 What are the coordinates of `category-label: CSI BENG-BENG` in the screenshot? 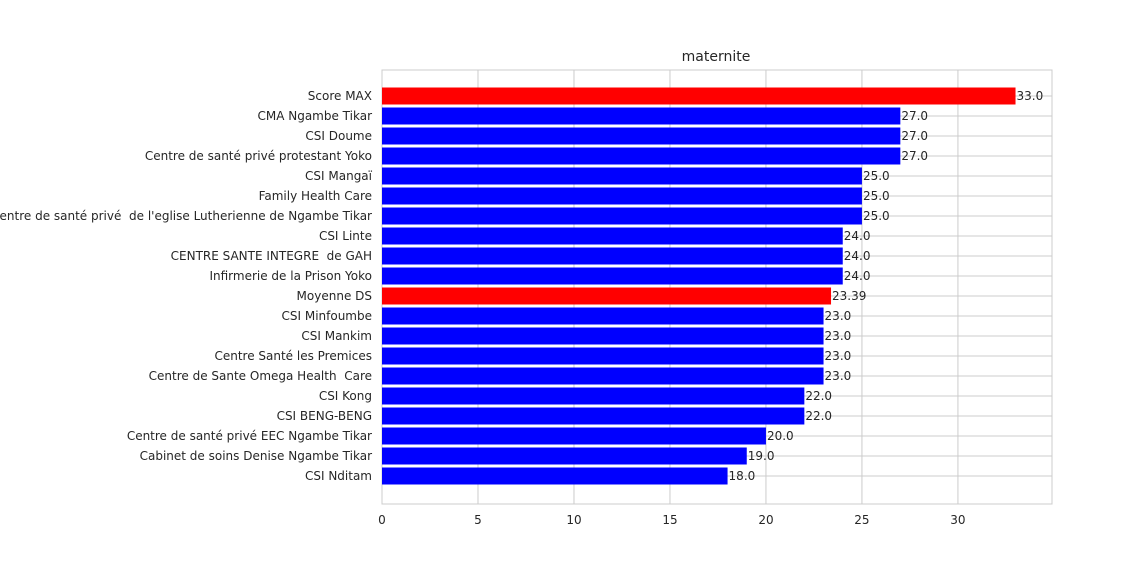 It's located at (324, 416).